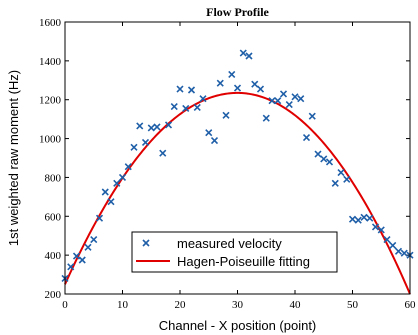 The height and width of the screenshot is (335, 418). I want to click on y-tick-label: 1400, so click(50, 62).